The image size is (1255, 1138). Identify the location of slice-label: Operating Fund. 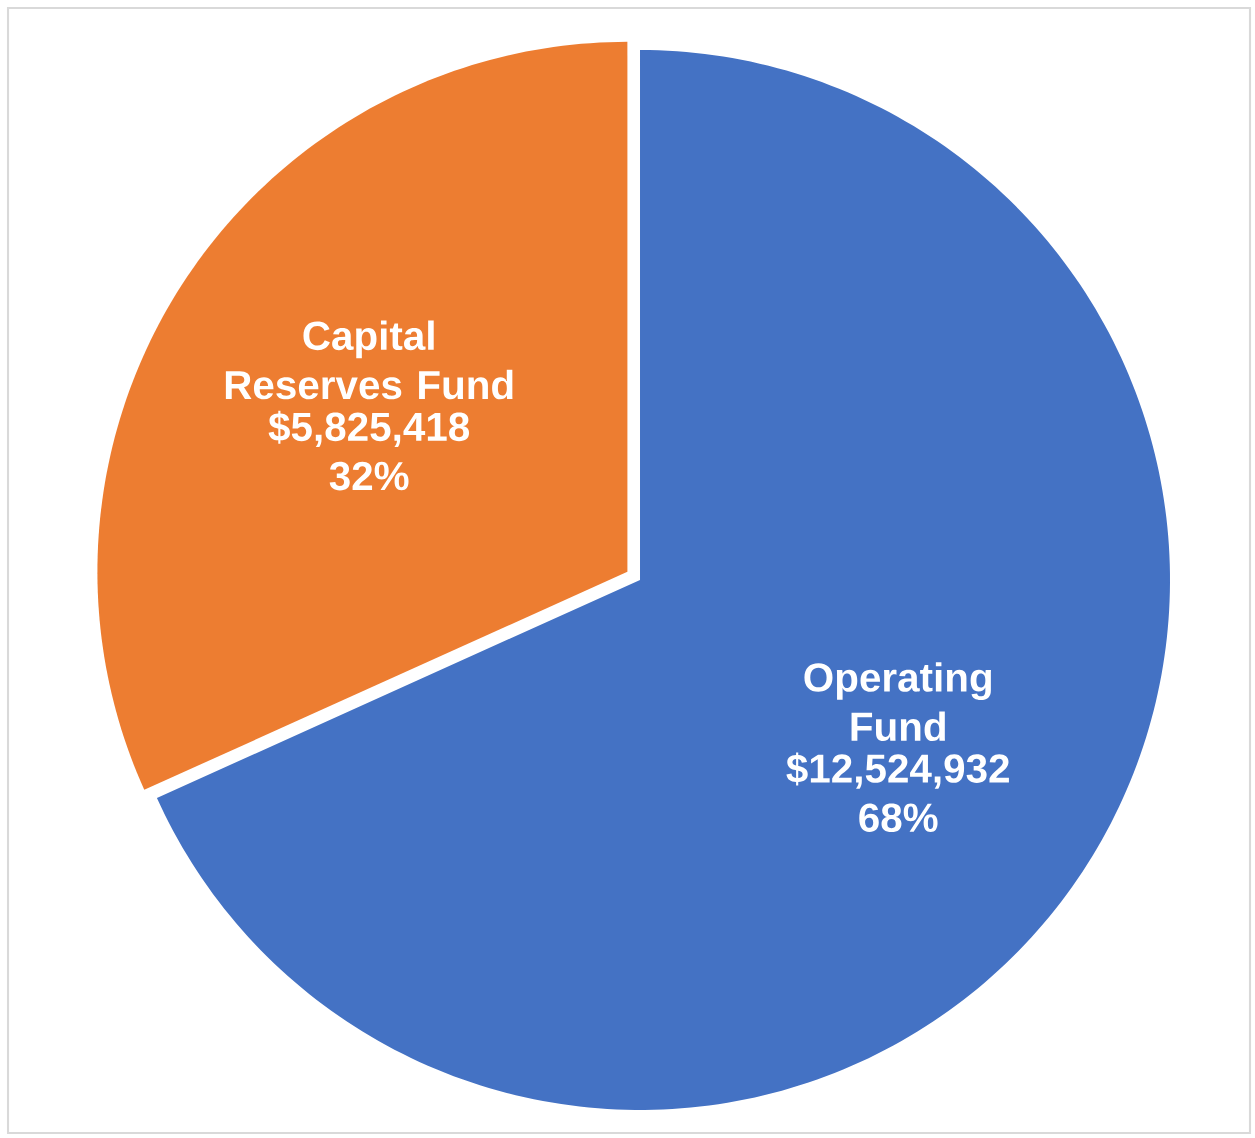
(897, 702).